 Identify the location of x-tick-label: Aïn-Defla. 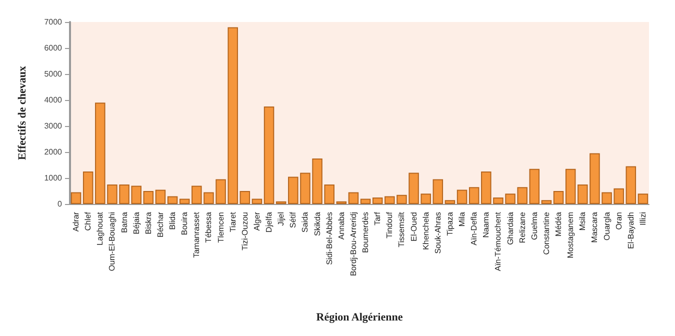
(474, 228).